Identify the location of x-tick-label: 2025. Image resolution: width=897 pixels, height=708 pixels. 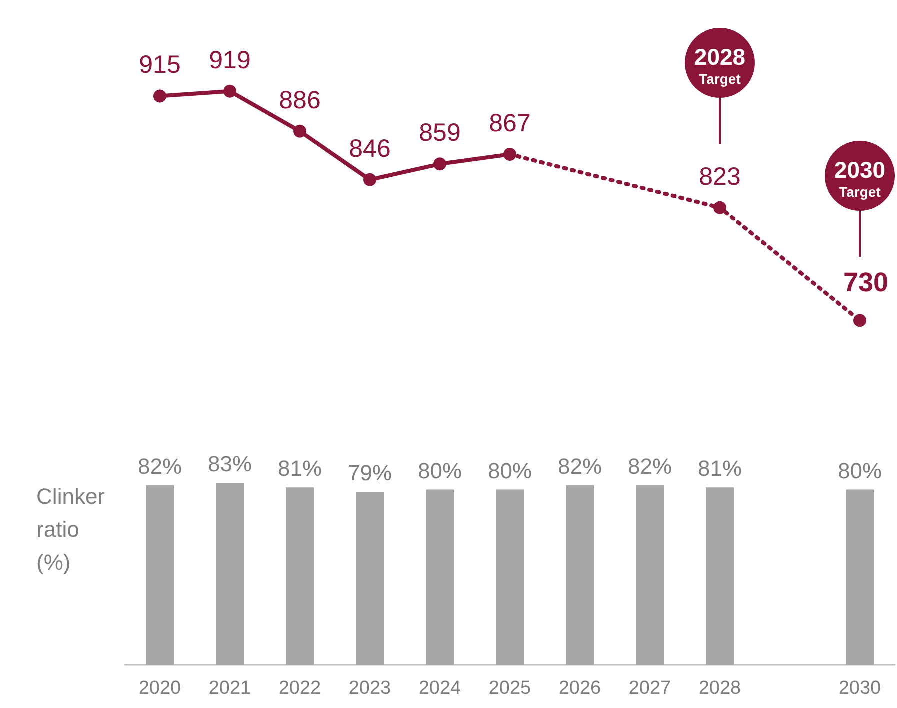
(510, 688).